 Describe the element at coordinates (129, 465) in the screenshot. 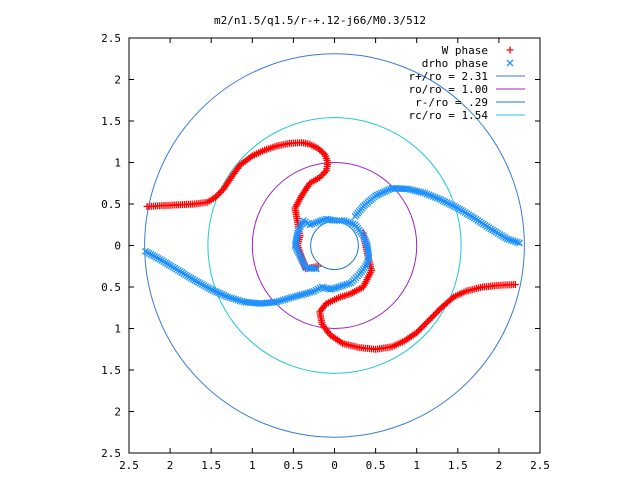

I see `x-tick-label: 2.5` at that location.